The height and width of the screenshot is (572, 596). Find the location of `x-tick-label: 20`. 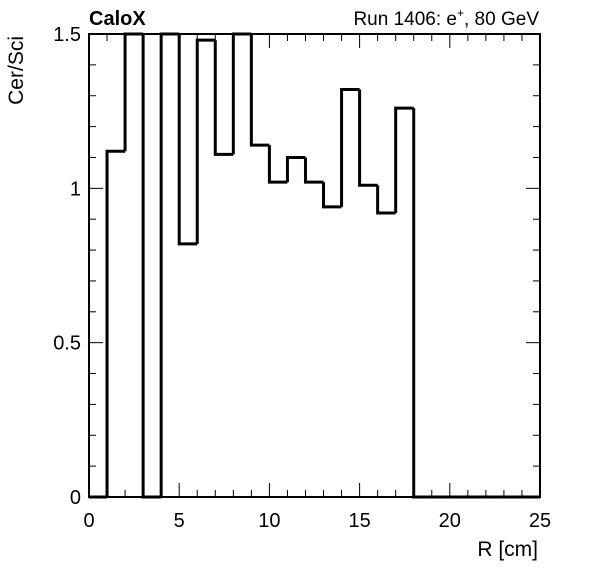

x-tick-label: 20 is located at coordinates (450, 521).